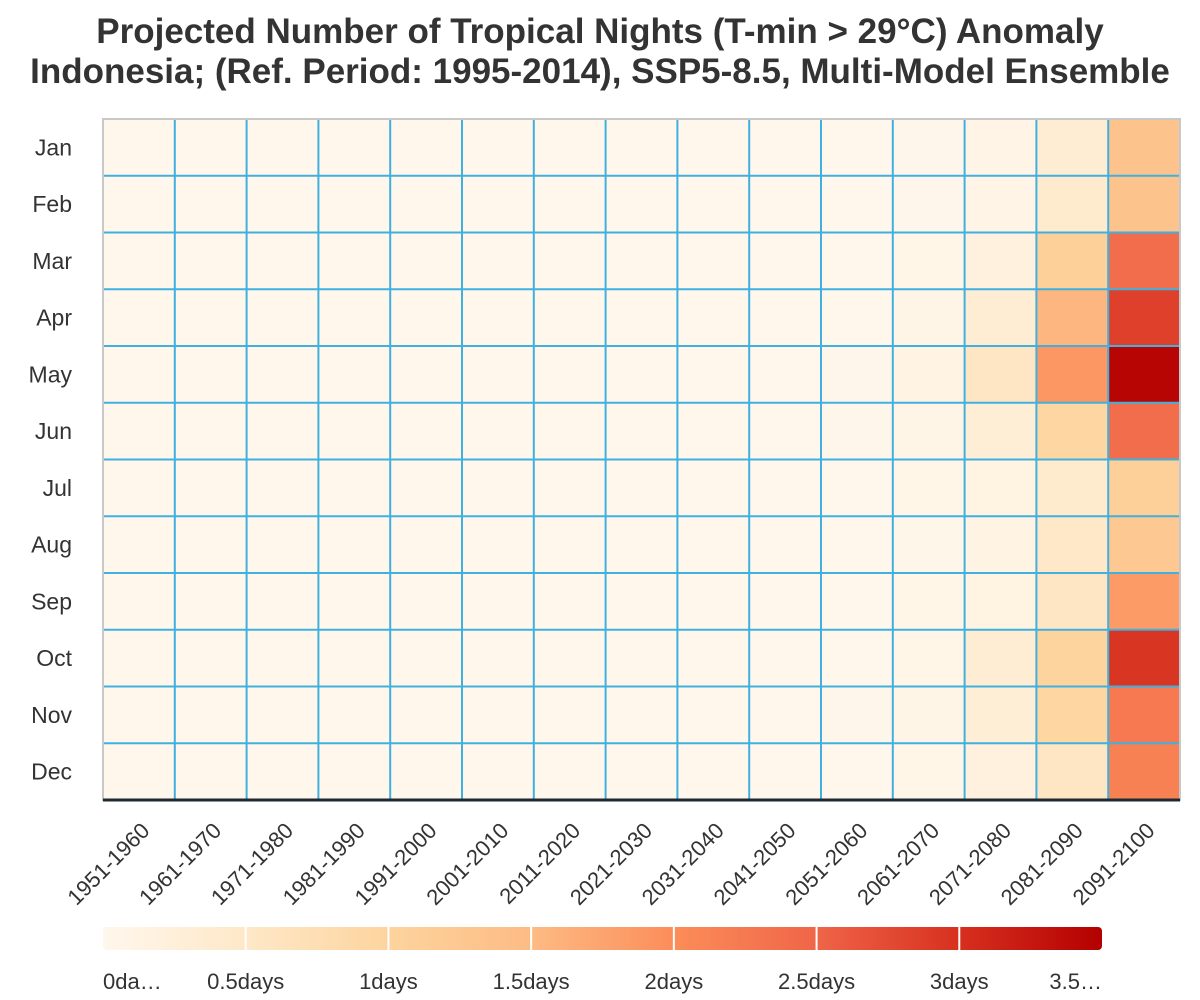 The width and height of the screenshot is (1200, 1000). Describe the element at coordinates (54, 658) in the screenshot. I see `y-tick-label: Oct` at that location.